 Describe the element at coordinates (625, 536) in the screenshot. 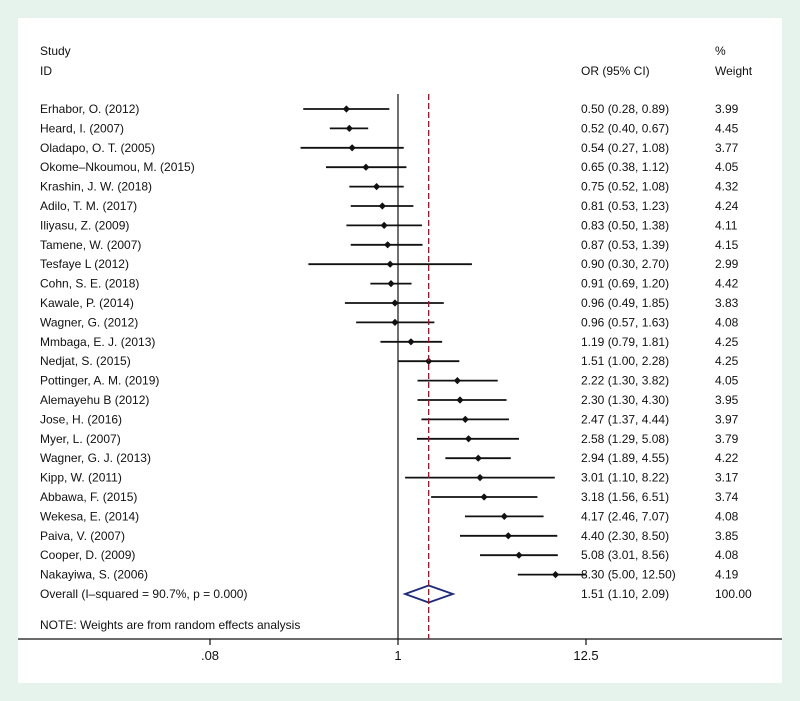

I see `or-ci-value: 4.40 (2.30, 8.50)` at that location.